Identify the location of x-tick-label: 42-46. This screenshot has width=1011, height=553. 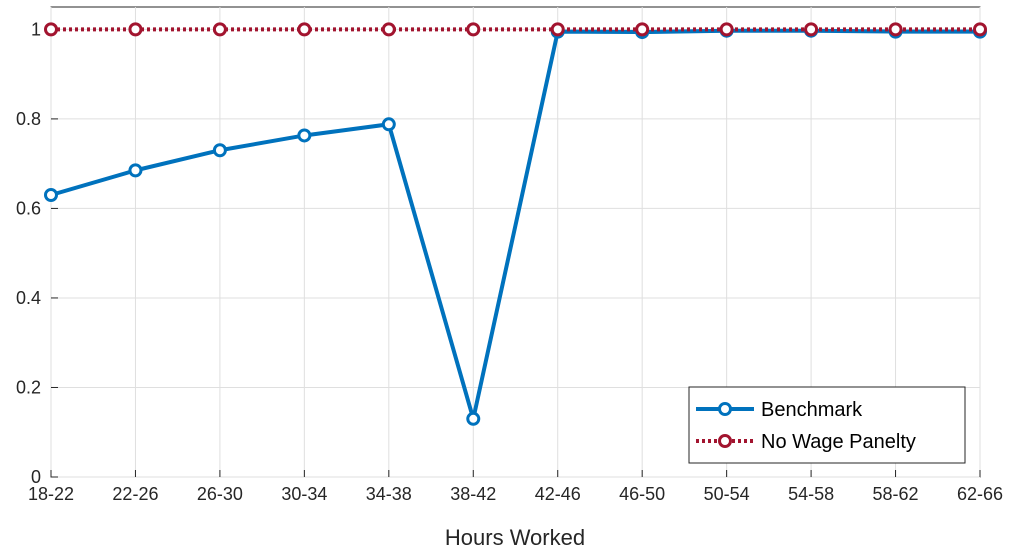
(558, 494).